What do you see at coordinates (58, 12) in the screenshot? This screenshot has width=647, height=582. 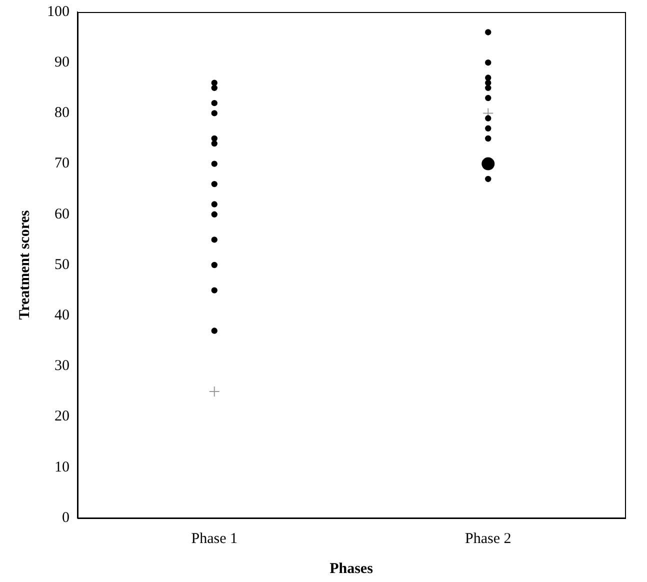 I see `y-tick-label: 100` at bounding box center [58, 12].